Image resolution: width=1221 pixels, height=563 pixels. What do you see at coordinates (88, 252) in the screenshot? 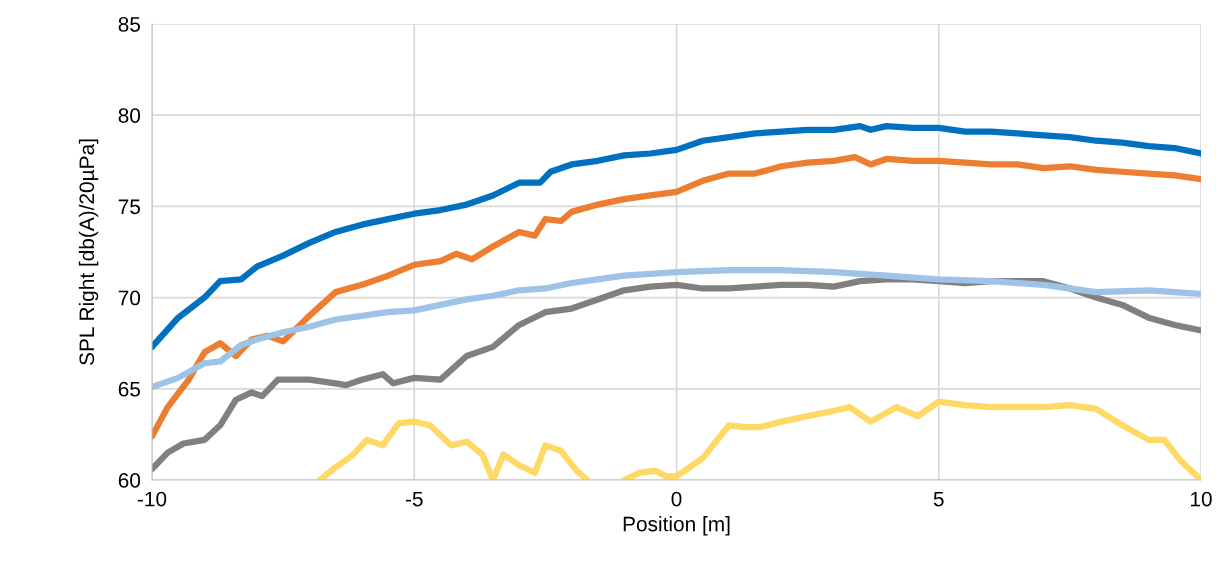
I see `y-axis-title: SPL Right [db(A)/20µPa]` at bounding box center [88, 252].